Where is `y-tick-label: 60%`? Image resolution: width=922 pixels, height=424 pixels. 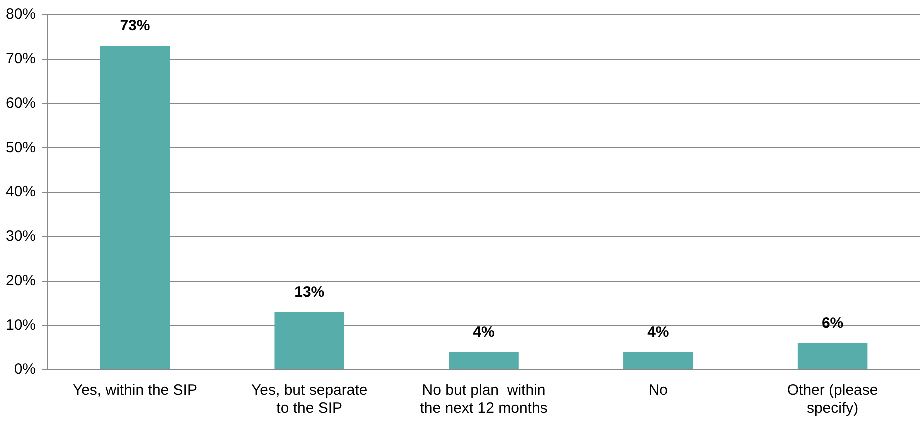
y-tick-label: 60% is located at coordinates (21, 103).